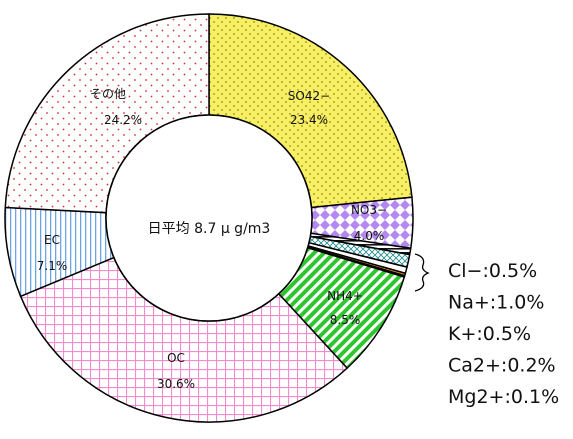 This screenshot has width=573, height=439. Describe the element at coordinates (345, 320) in the screenshot. I see `slice-percent-nh4: 8.5%` at that location.